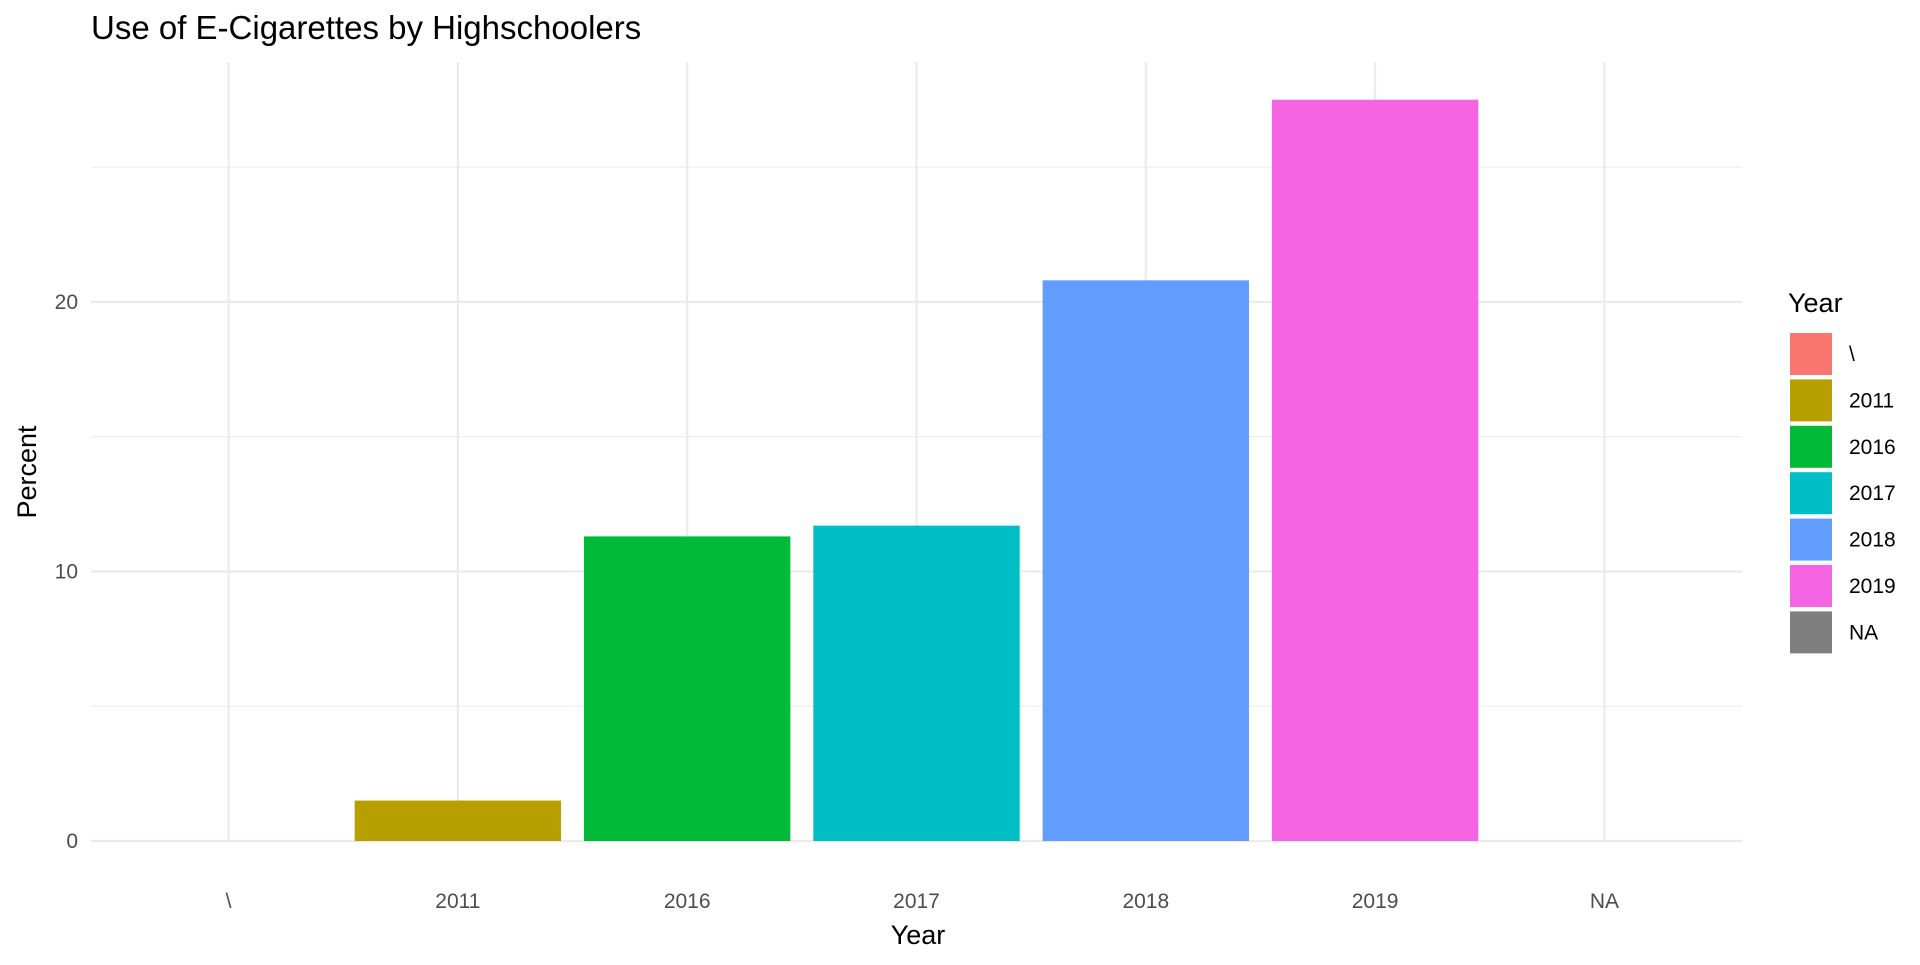 The image size is (1920, 965). What do you see at coordinates (1145, 560) in the screenshot?
I see `bar-2018` at bounding box center [1145, 560].